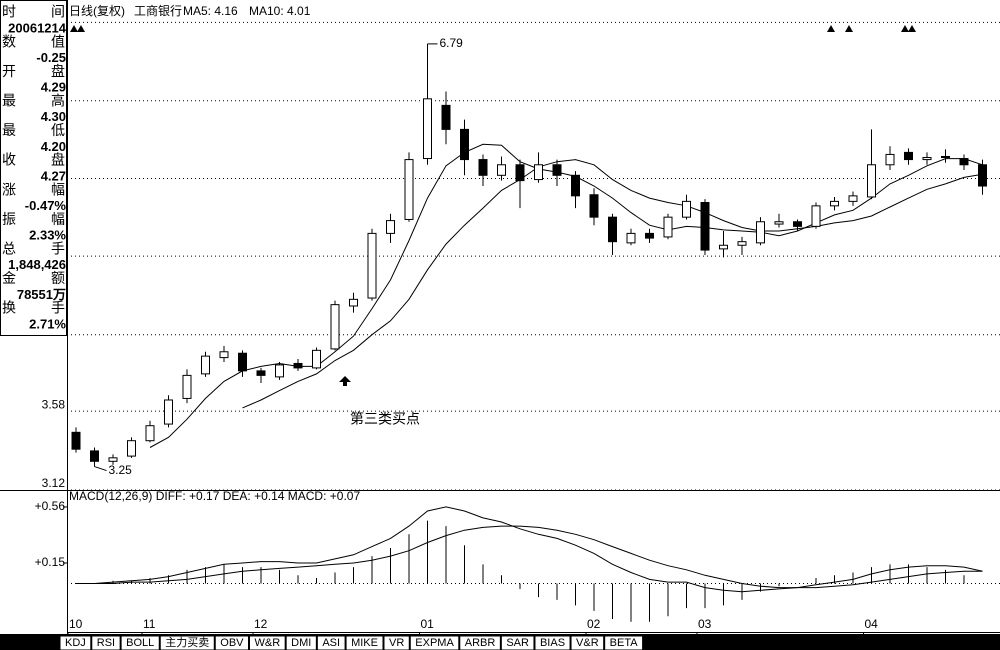 The image size is (1000, 650). Describe the element at coordinates (53, 87) in the screenshot. I see `info-value: 4.29` at that location.